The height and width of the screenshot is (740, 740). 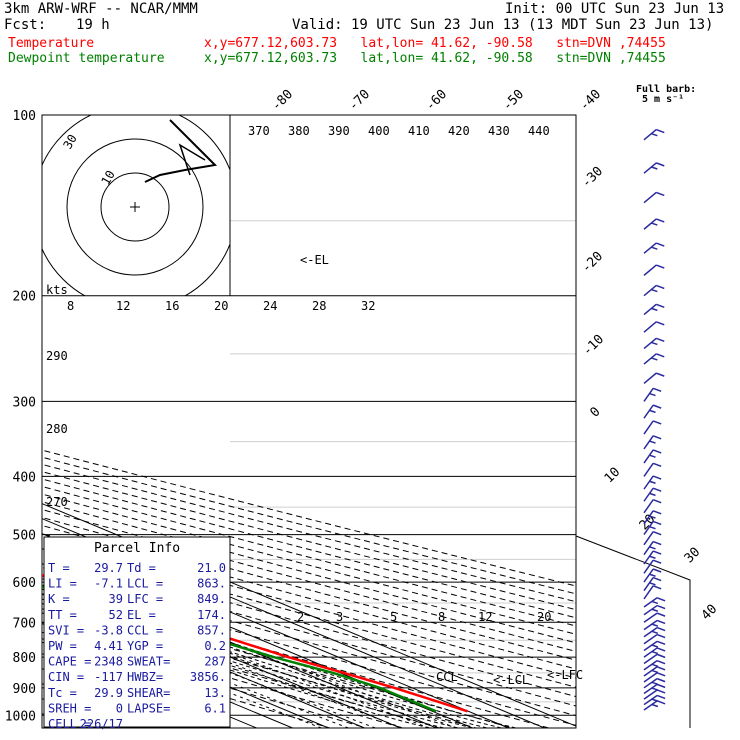 What do you see at coordinates (592, 177) in the screenshot?
I see `isotherm-right-label: -30` at bounding box center [592, 177].